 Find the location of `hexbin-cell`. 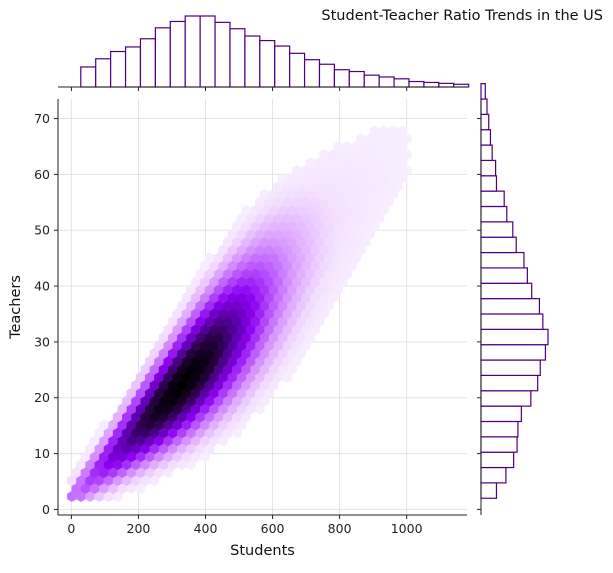

hexbin-cell is located at coordinates (402, 131).